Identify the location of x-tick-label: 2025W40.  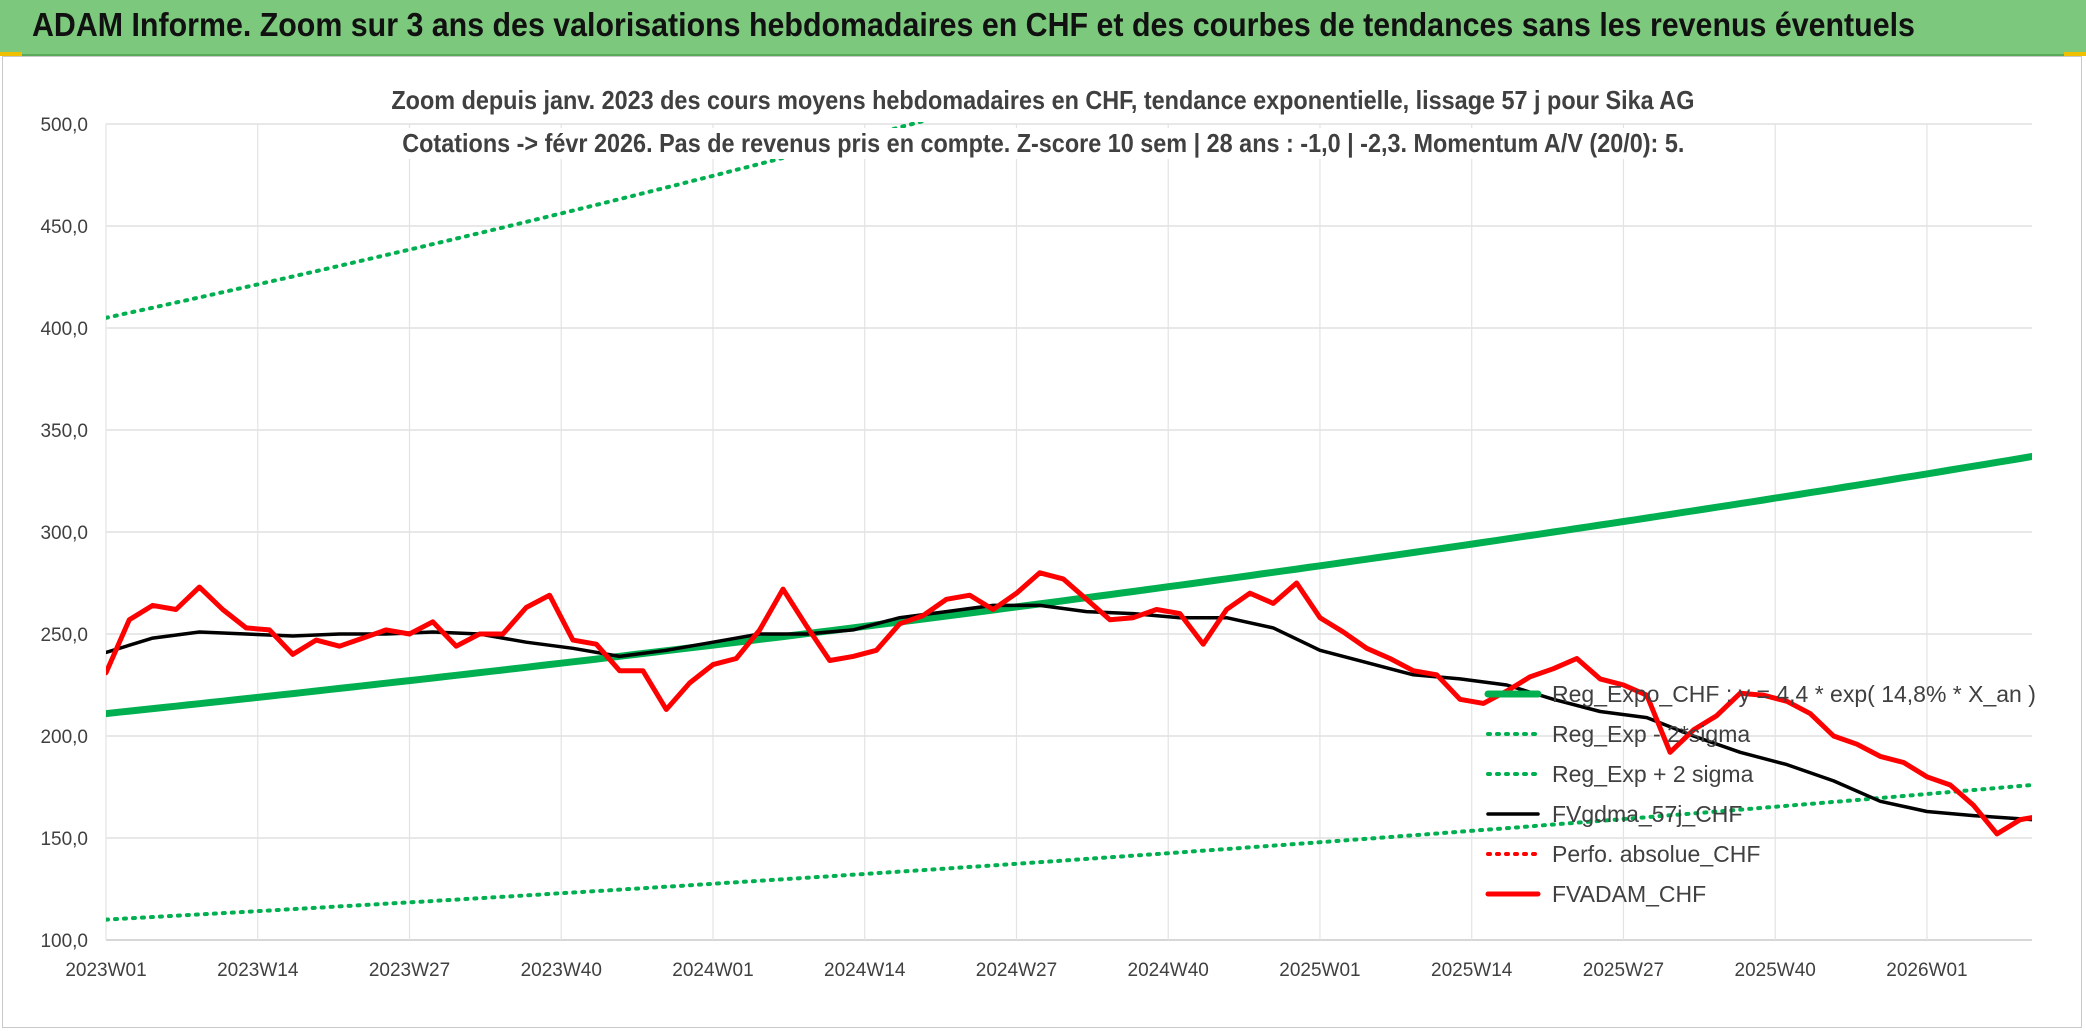
(1775, 970).